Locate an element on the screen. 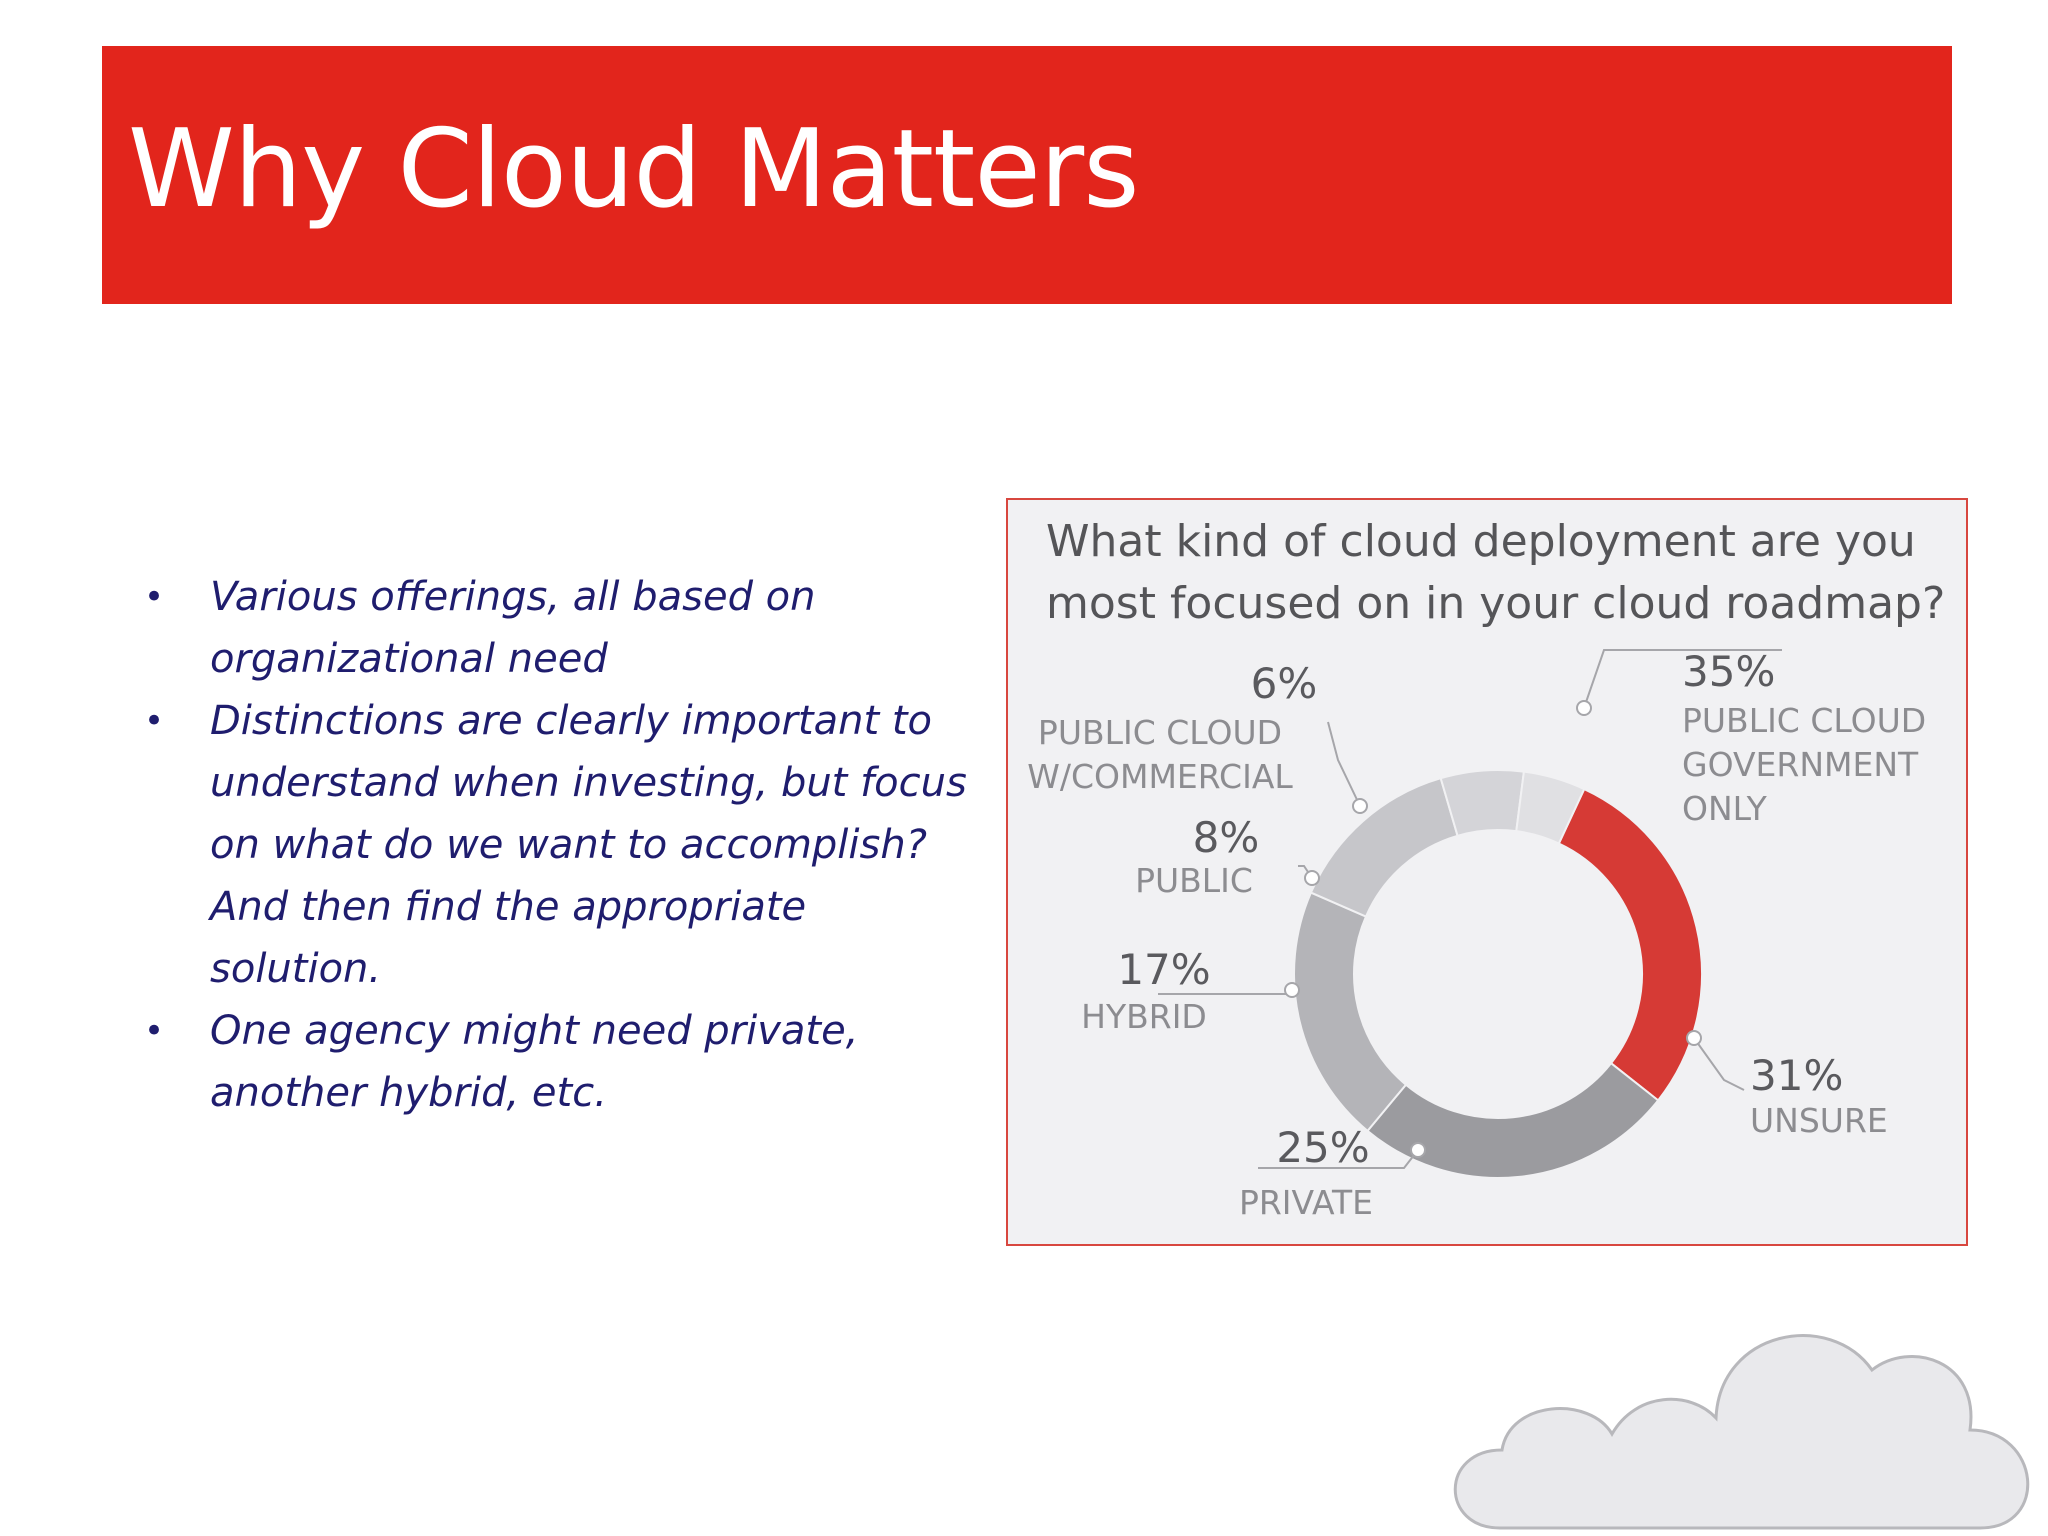 This screenshot has height=1536, width=2048. slice-value-label: 35% is located at coordinates (1728, 671).